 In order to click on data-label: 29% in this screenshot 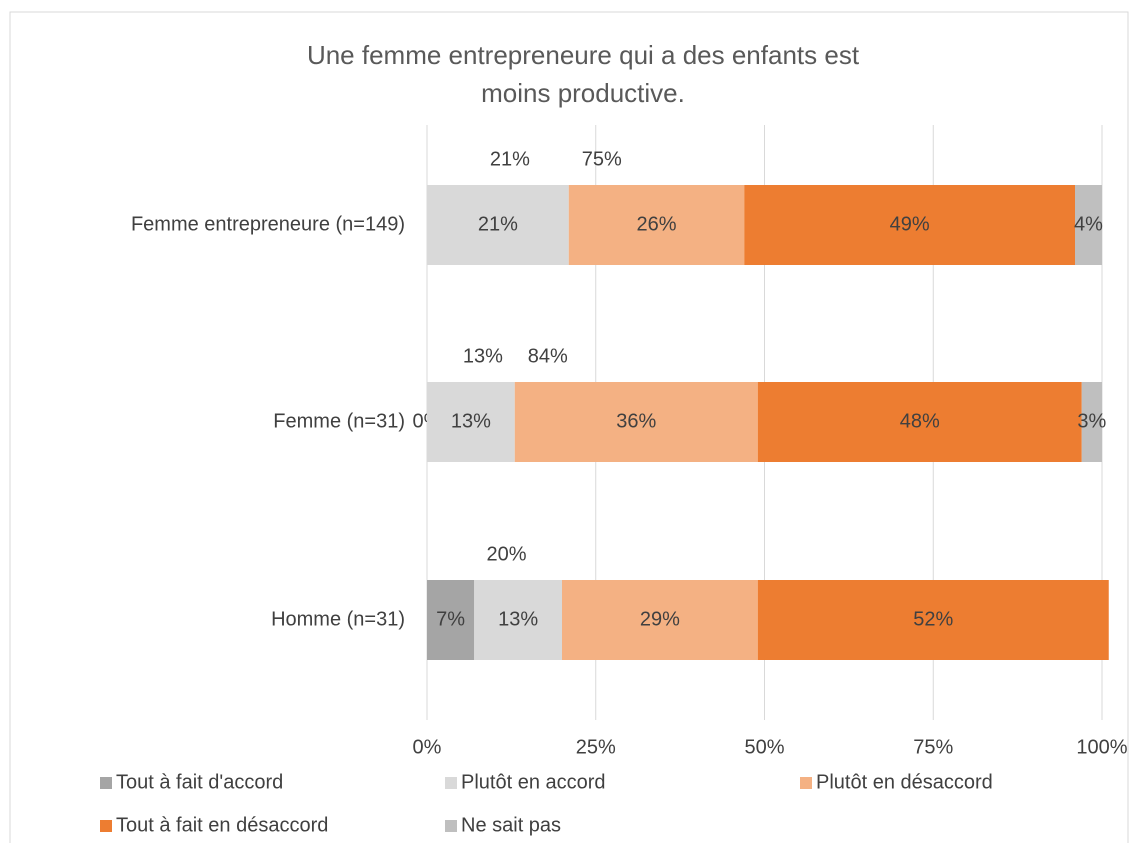, I will do `click(660, 619)`.